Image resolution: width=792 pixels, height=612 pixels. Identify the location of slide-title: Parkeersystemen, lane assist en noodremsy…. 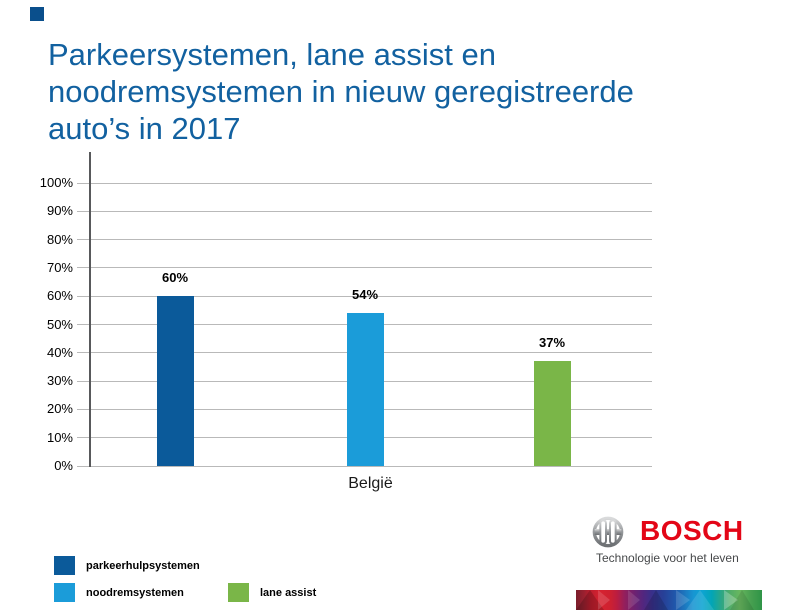
(341, 91).